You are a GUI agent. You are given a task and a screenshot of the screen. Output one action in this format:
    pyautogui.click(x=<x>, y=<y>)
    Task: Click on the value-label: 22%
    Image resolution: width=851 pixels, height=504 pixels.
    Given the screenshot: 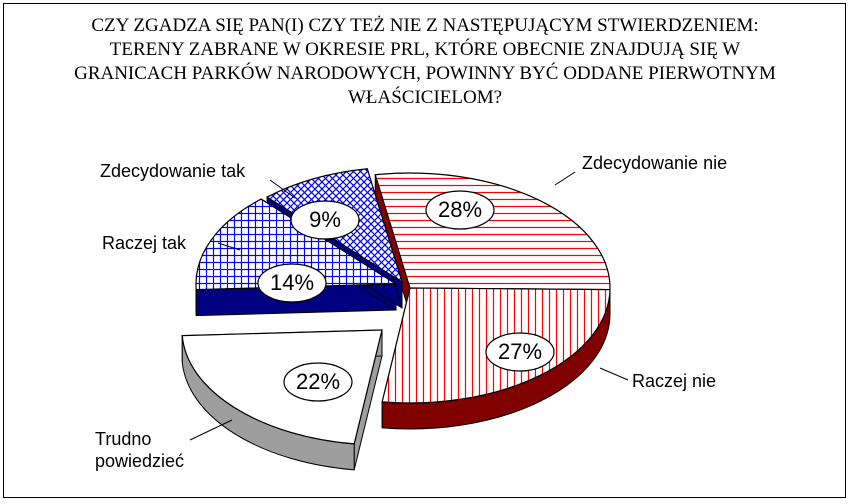 What is the action you would take?
    pyautogui.click(x=318, y=381)
    